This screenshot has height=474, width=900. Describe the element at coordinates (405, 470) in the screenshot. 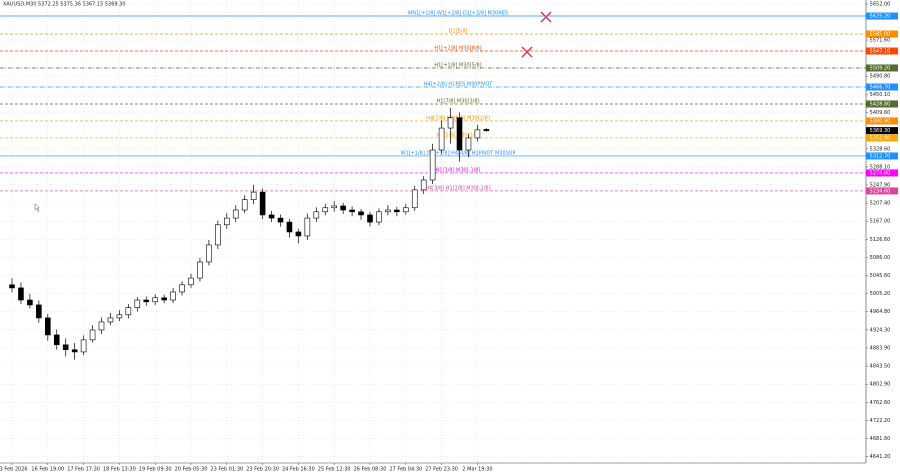

I see `x-tick-label: 27 Feb 04:30` at that location.